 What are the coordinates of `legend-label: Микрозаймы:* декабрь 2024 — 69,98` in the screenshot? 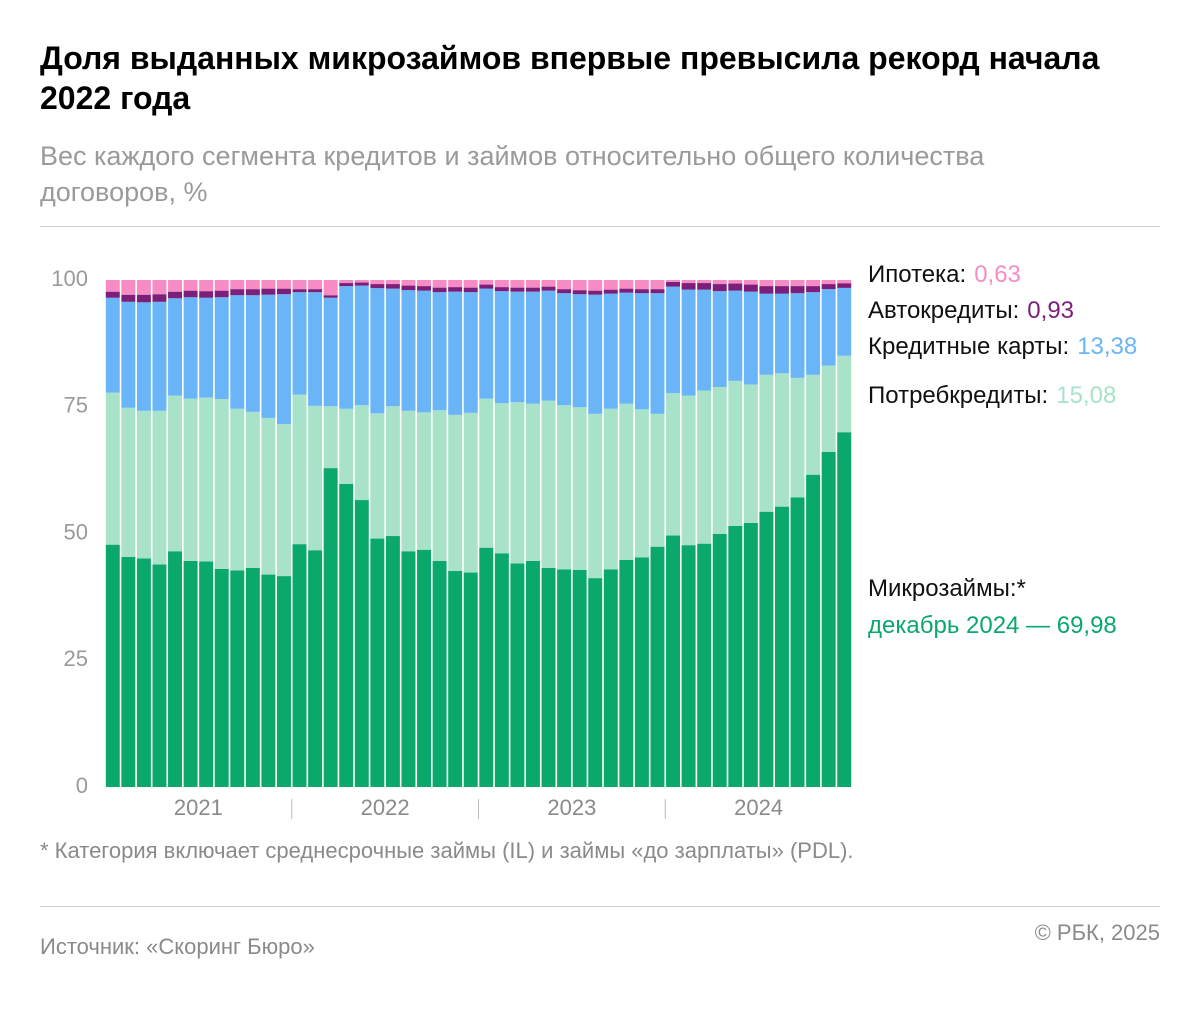 It's located at (992, 607).